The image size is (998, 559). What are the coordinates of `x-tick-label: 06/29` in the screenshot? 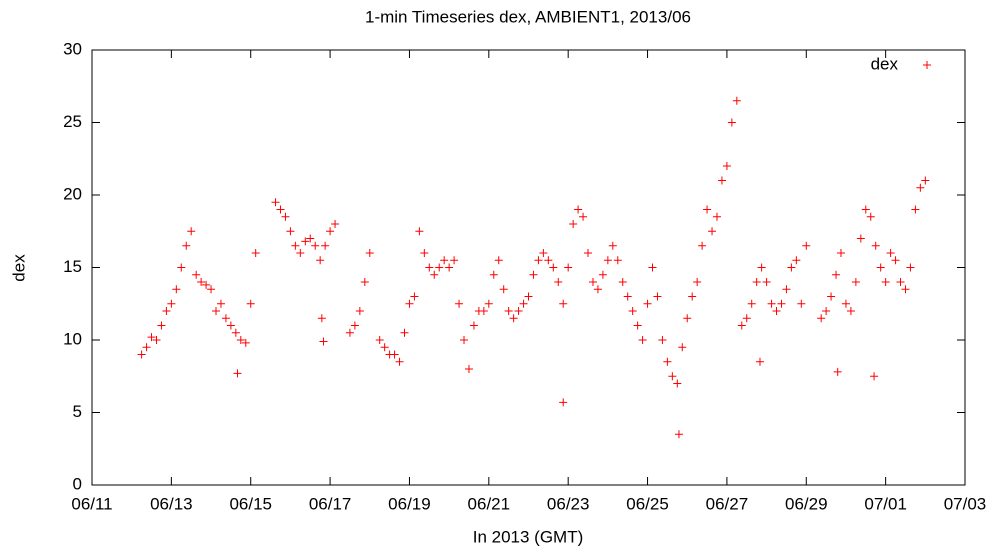 It's located at (806, 503).